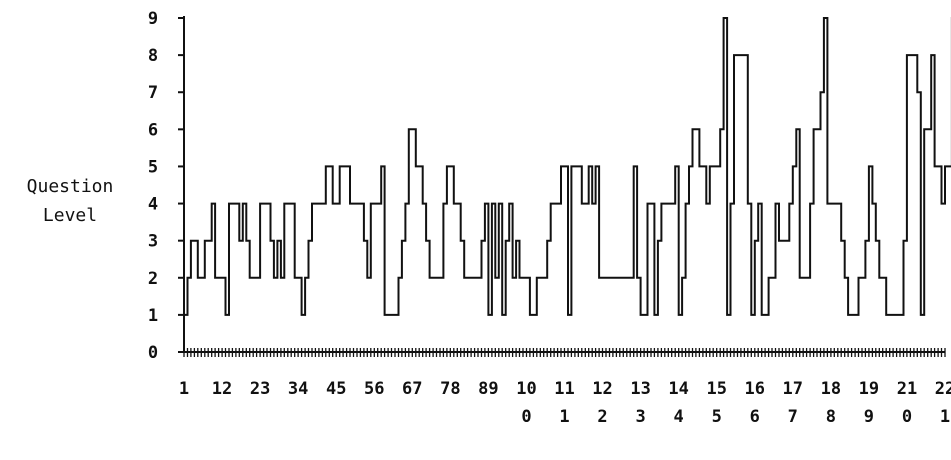 The width and height of the screenshot is (951, 460). I want to click on x-tick-label: 7, so click(793, 417).